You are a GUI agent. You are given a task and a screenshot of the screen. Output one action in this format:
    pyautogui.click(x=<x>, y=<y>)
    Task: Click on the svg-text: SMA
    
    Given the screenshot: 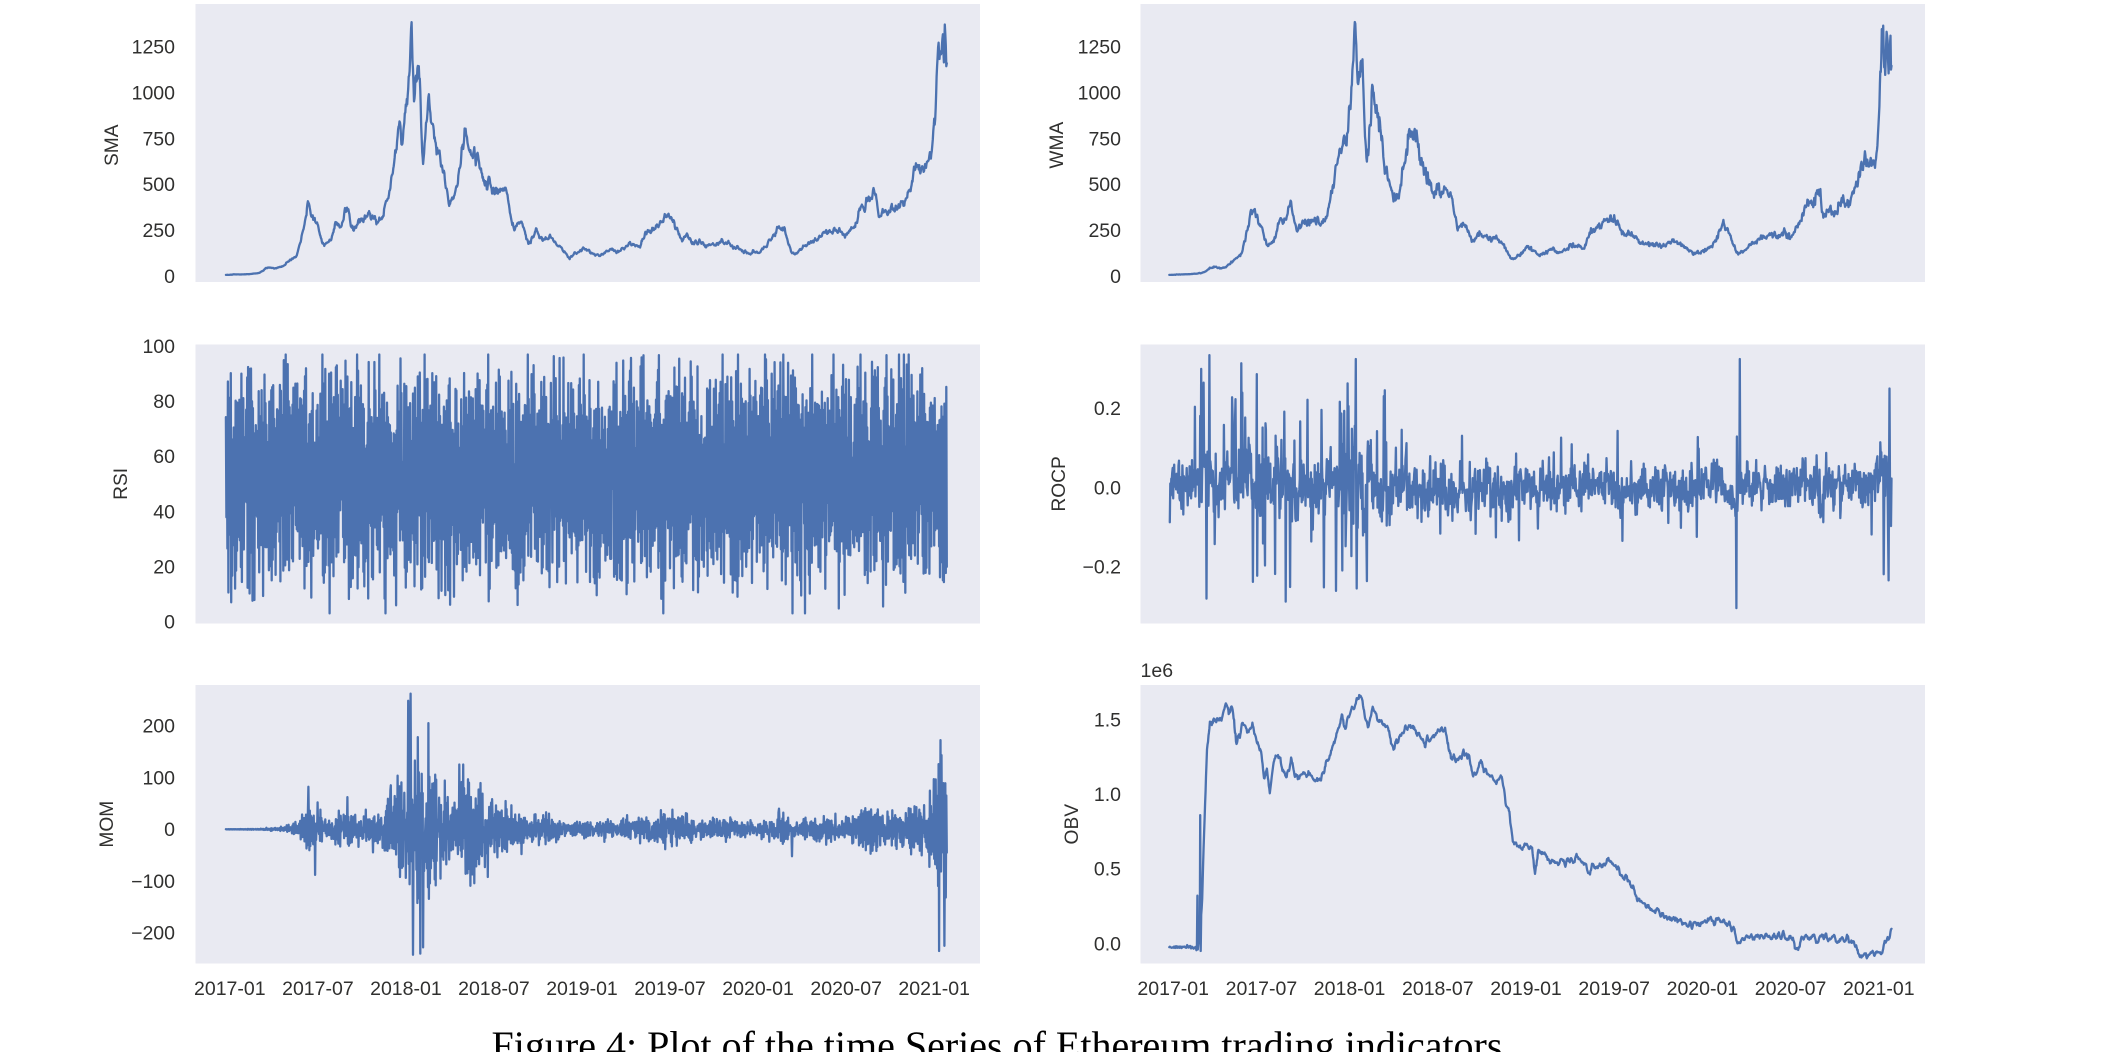 What is the action you would take?
    pyautogui.click(x=112, y=145)
    